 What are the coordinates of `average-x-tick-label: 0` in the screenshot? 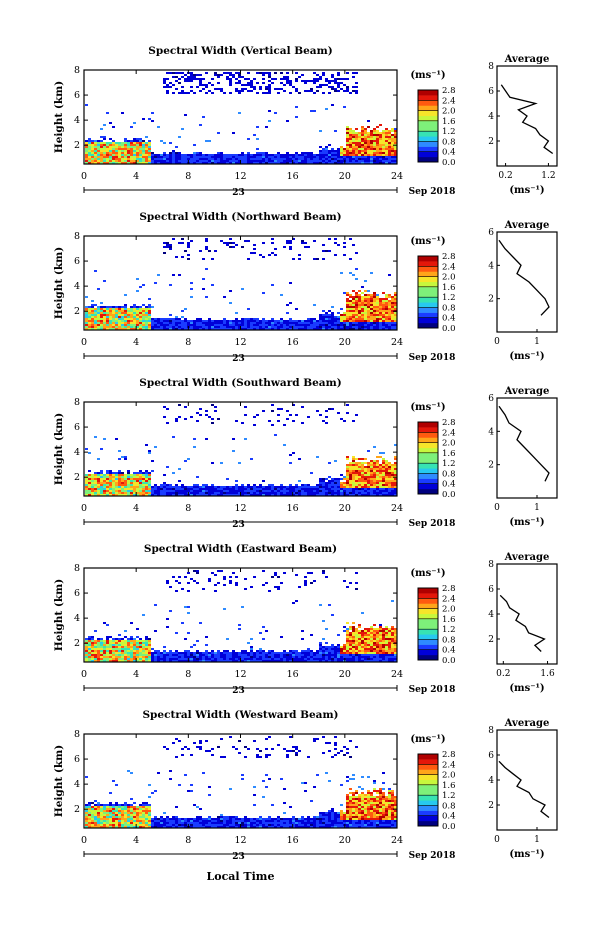 It's located at (497, 342).